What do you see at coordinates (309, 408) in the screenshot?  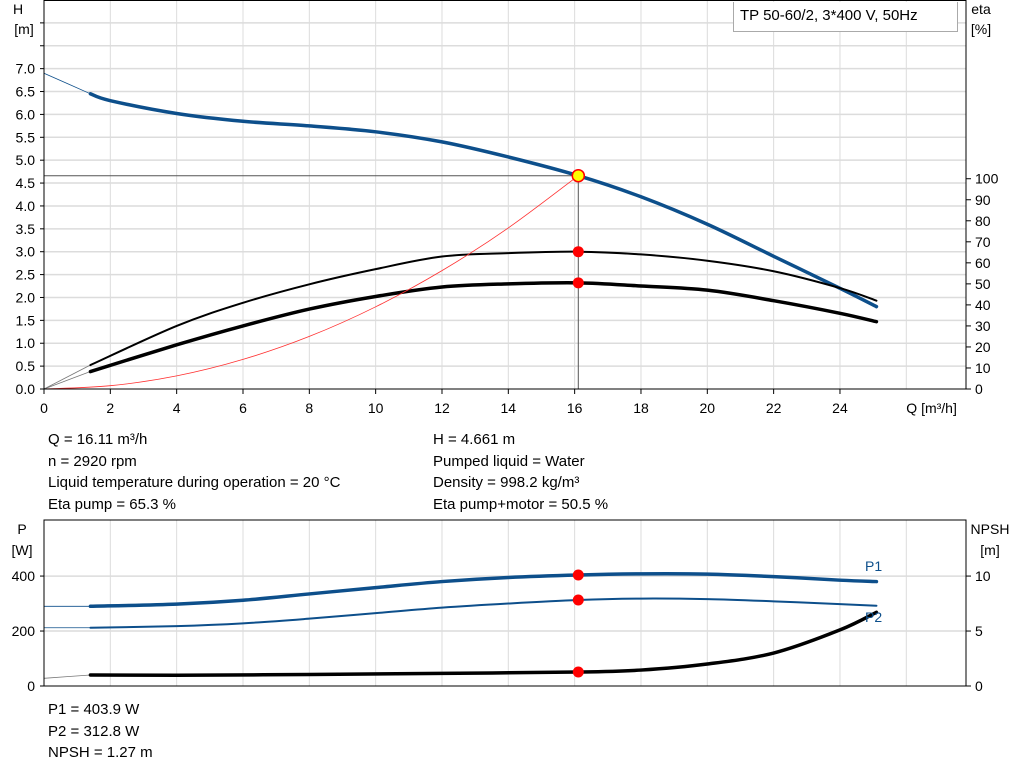 I see `x-tick-label: 8` at bounding box center [309, 408].